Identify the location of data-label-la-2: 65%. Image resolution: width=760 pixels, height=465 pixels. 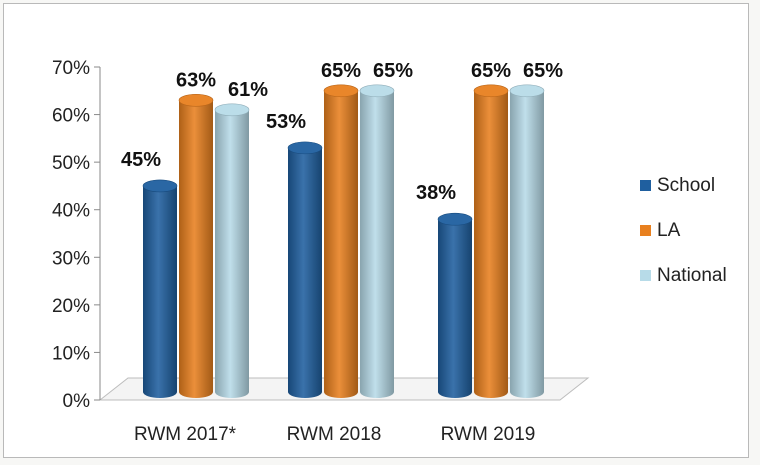
(491, 71).